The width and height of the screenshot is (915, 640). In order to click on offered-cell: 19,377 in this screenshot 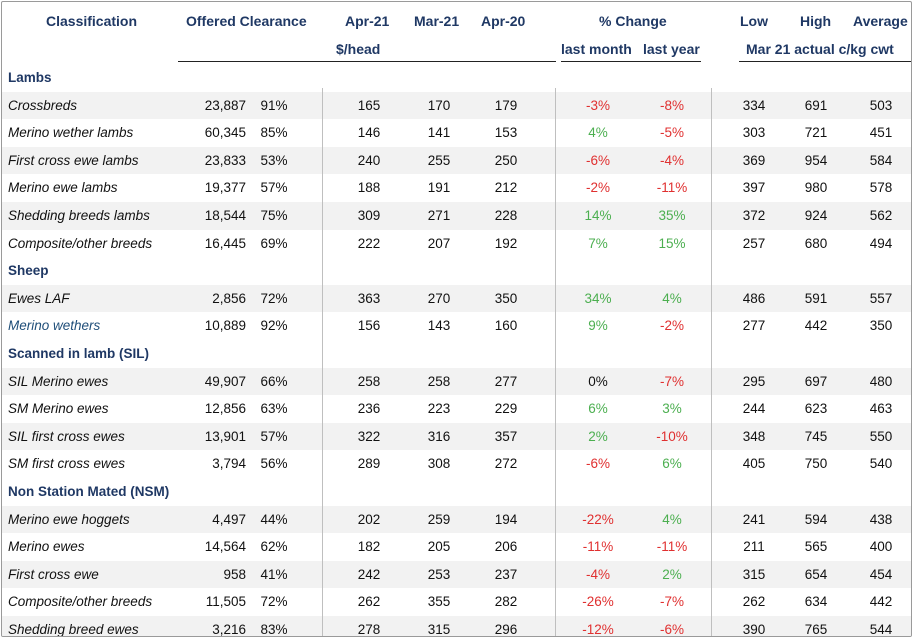, I will do `click(225, 188)`.